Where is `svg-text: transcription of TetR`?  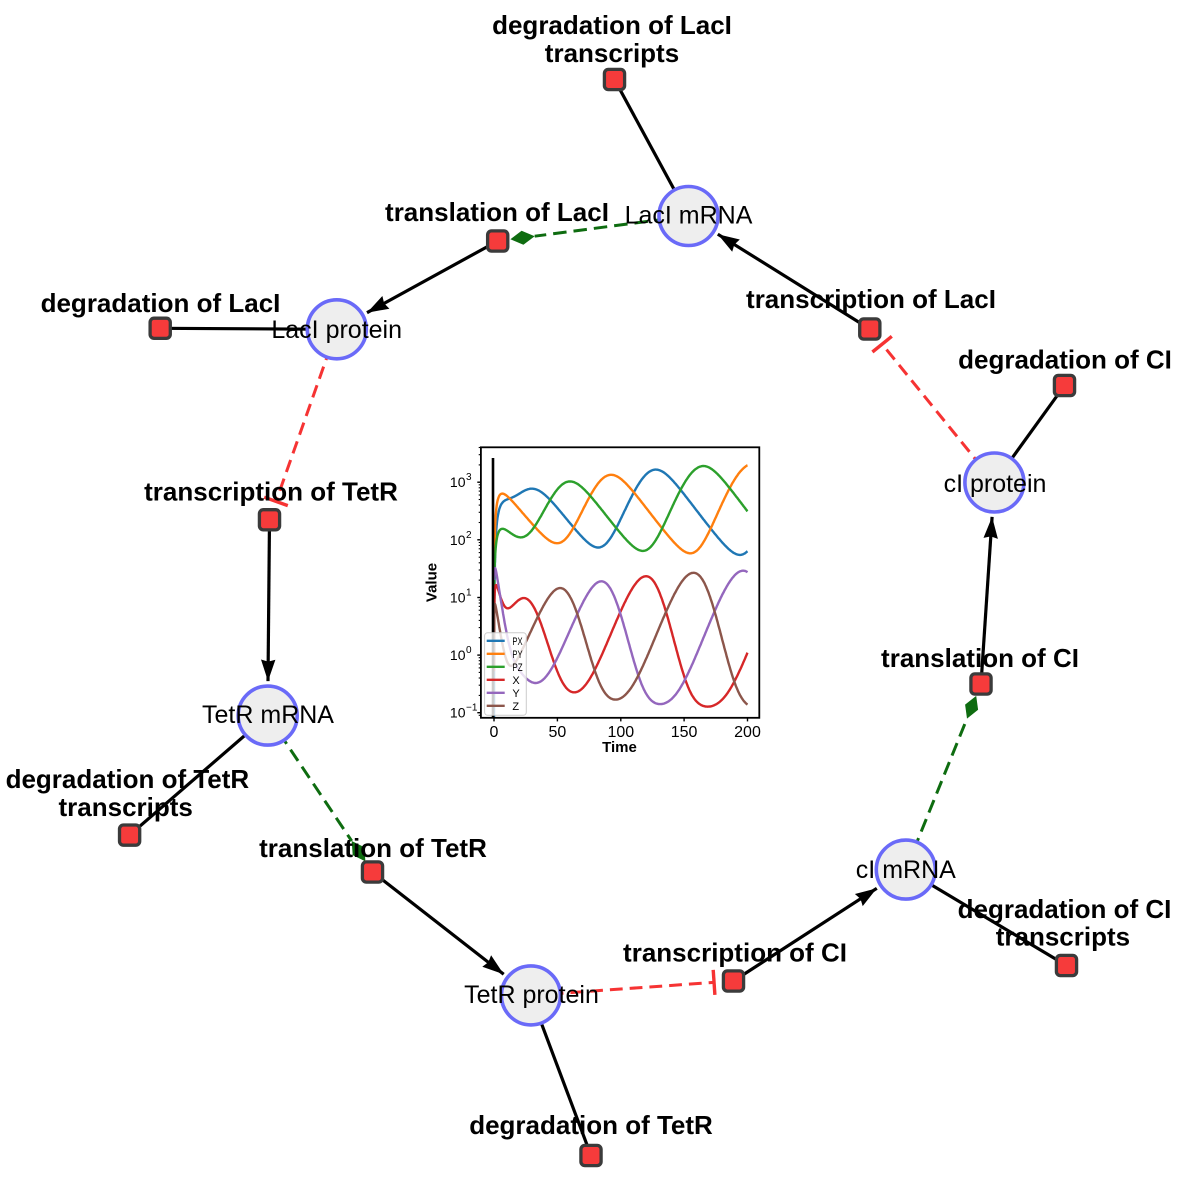
svg-text: transcription of TetR is located at coordinates (271, 492).